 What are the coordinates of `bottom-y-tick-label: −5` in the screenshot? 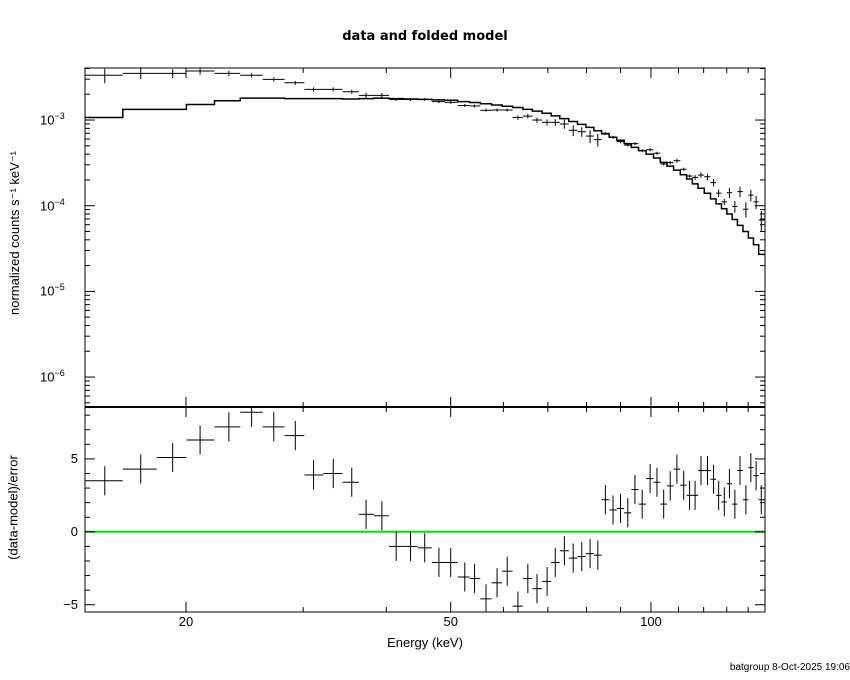 It's located at (70, 604).